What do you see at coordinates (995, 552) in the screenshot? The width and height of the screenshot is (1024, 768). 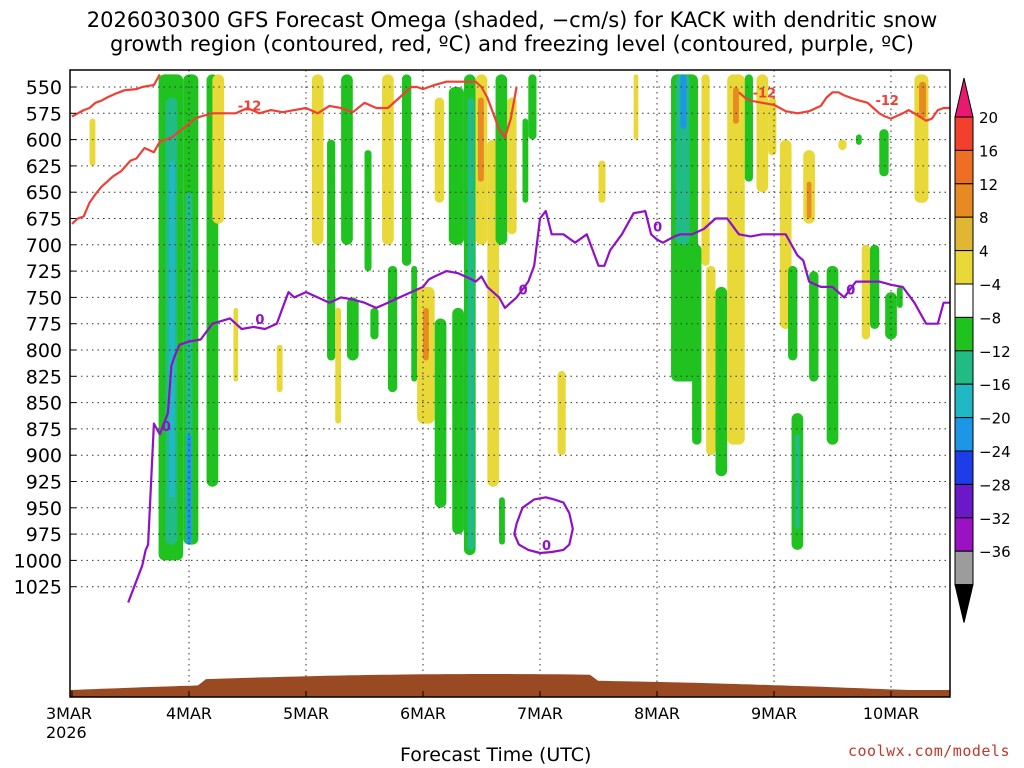 I see `colorbar-label: −36` at bounding box center [995, 552].